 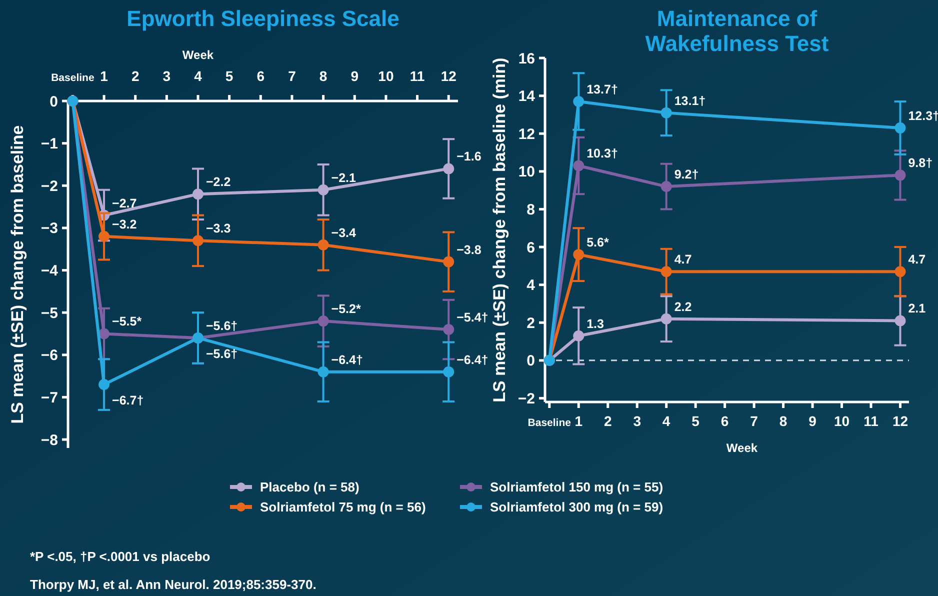 I want to click on y-tick-label: 14, so click(x=527, y=97).